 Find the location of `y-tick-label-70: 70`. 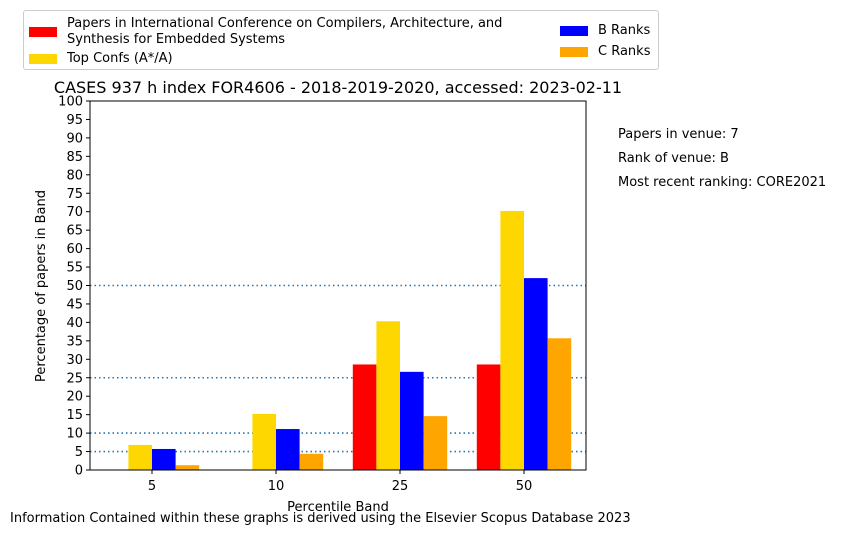

y-tick-label-70: 70 is located at coordinates (74, 212).